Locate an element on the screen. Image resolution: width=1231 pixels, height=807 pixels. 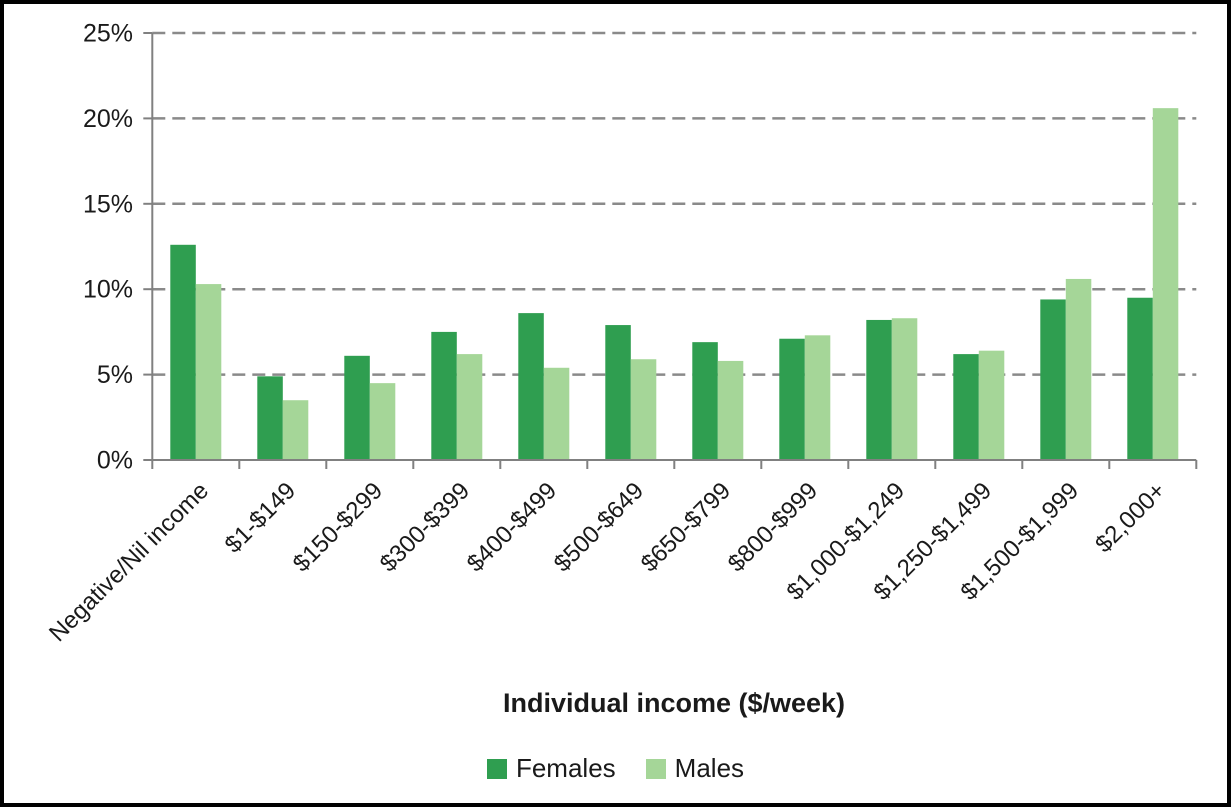
legend-swatch-males is located at coordinates (655, 768).